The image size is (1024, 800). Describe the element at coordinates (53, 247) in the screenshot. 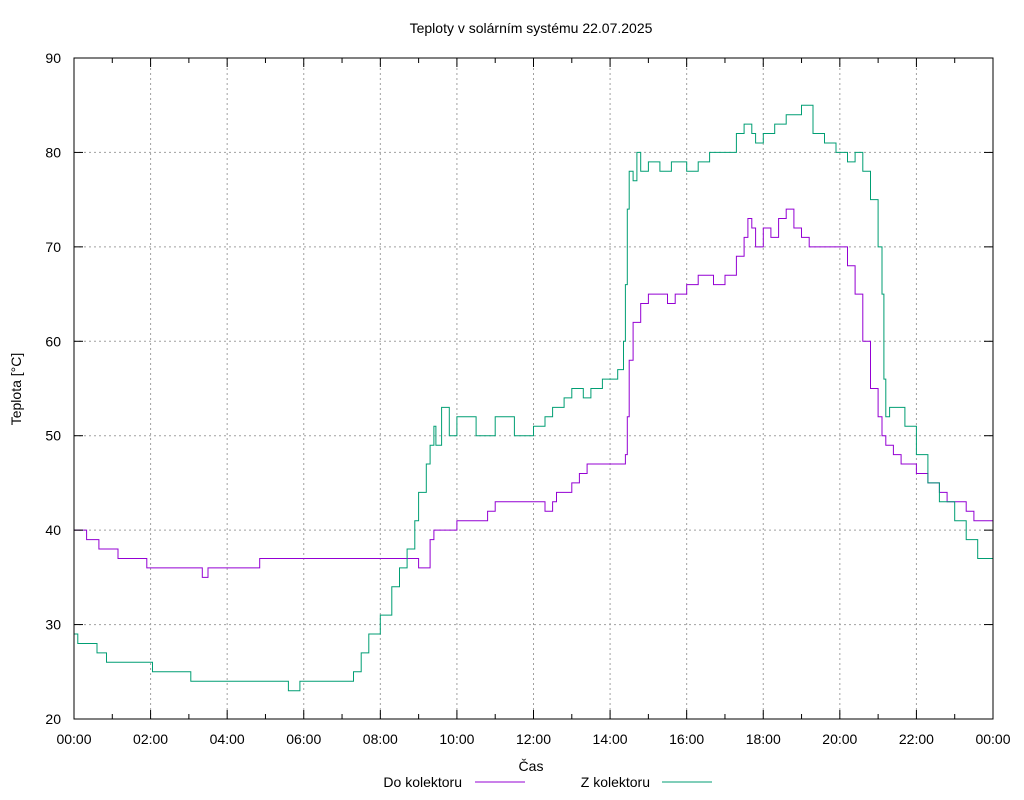

I see `y-tick-label: 70` at that location.